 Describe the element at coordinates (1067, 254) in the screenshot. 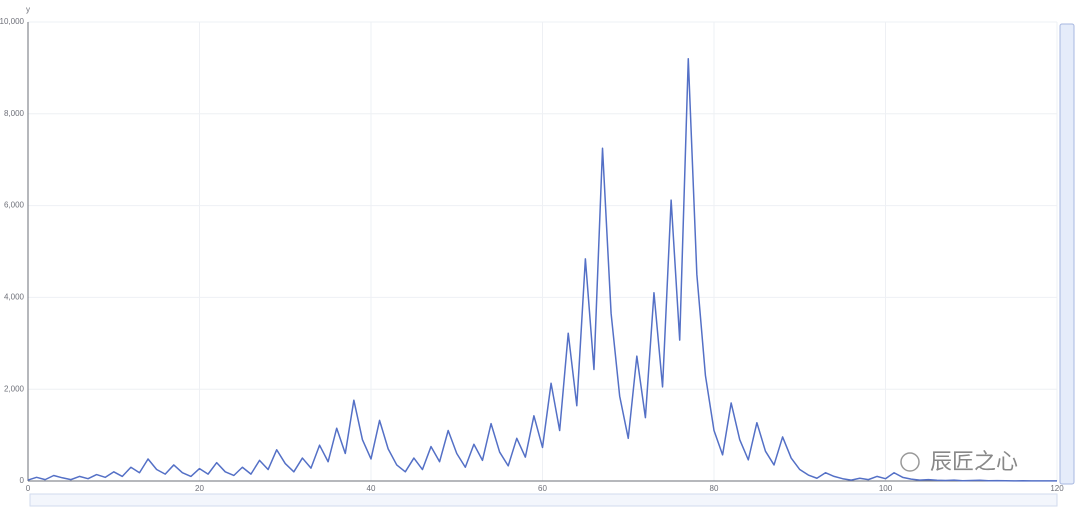

I see `y-zoom-slider` at that location.